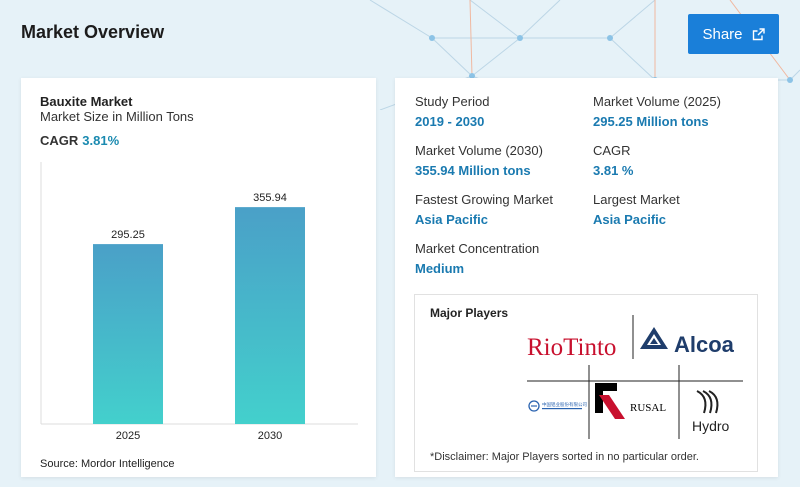 Image resolution: width=800 pixels, height=487 pixels. What do you see at coordinates (636, 199) in the screenshot?
I see `stat-label: Largest Market` at bounding box center [636, 199].